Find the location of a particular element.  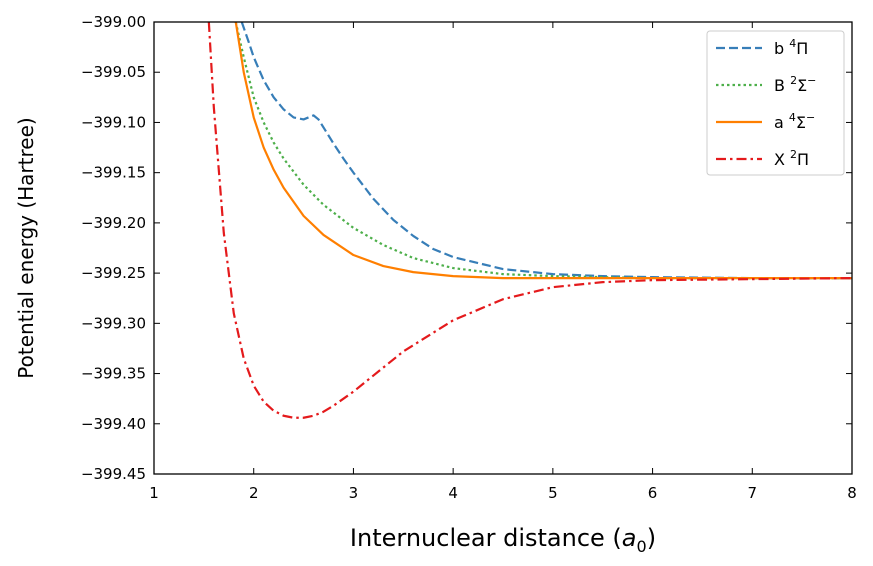

legend-label: b 4Π is located at coordinates (791, 47).